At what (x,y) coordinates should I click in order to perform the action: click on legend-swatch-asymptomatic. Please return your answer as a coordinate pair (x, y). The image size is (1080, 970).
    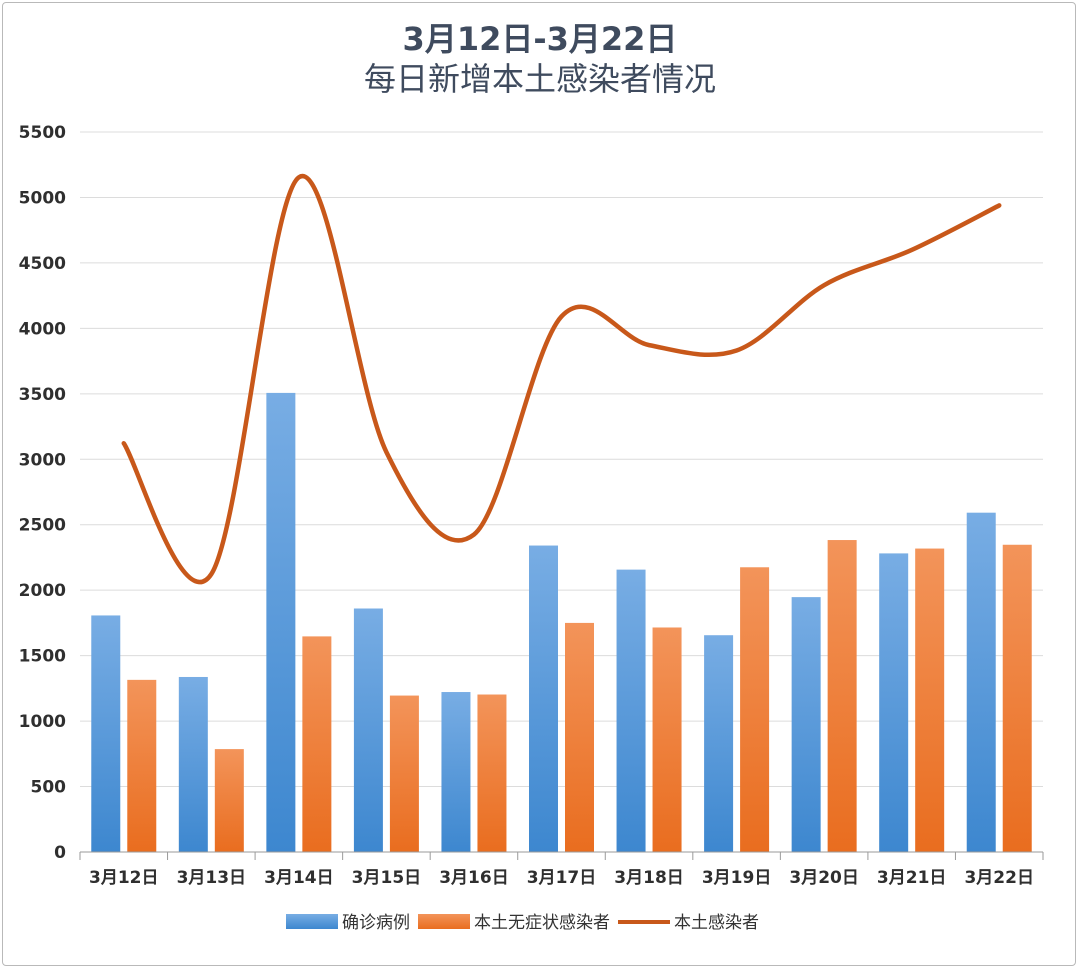
    Looking at the image, I should click on (444, 921).